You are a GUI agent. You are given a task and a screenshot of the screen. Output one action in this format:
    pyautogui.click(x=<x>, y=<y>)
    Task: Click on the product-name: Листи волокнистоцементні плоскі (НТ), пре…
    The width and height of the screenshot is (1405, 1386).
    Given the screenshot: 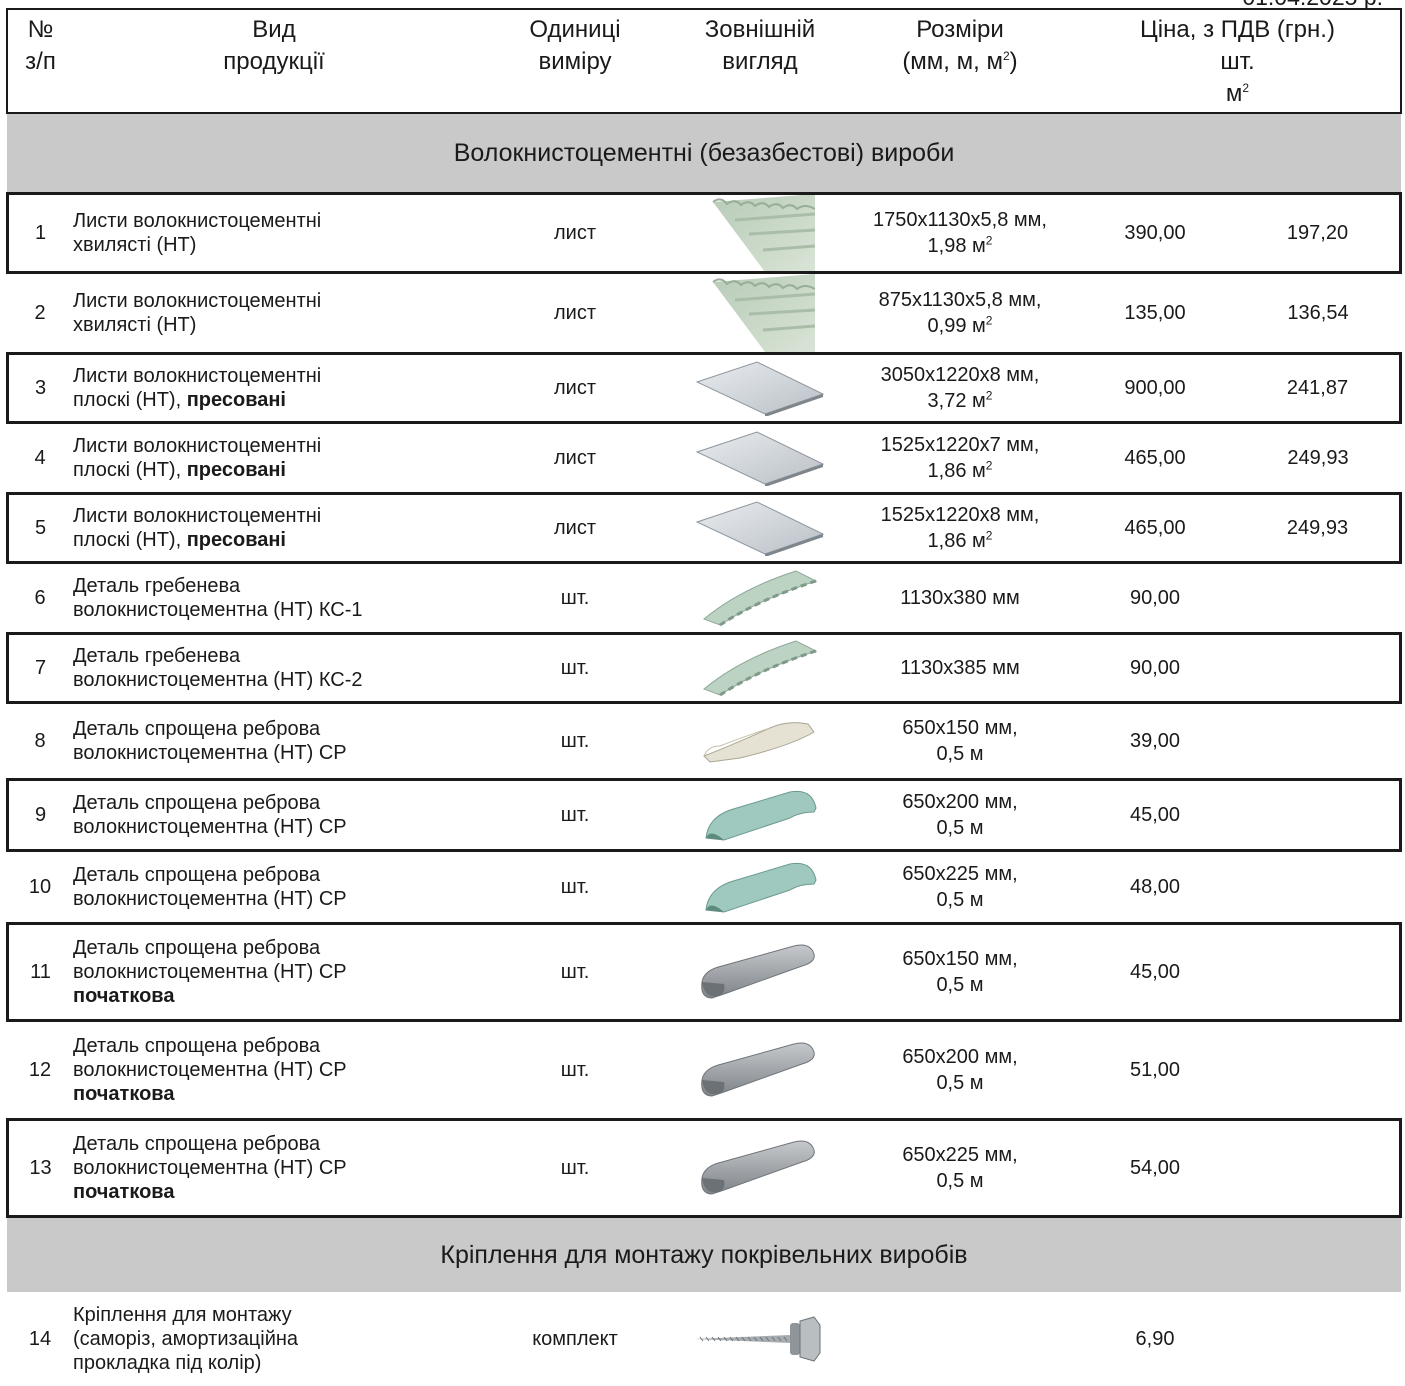 What is the action you would take?
    pyautogui.click(x=274, y=388)
    